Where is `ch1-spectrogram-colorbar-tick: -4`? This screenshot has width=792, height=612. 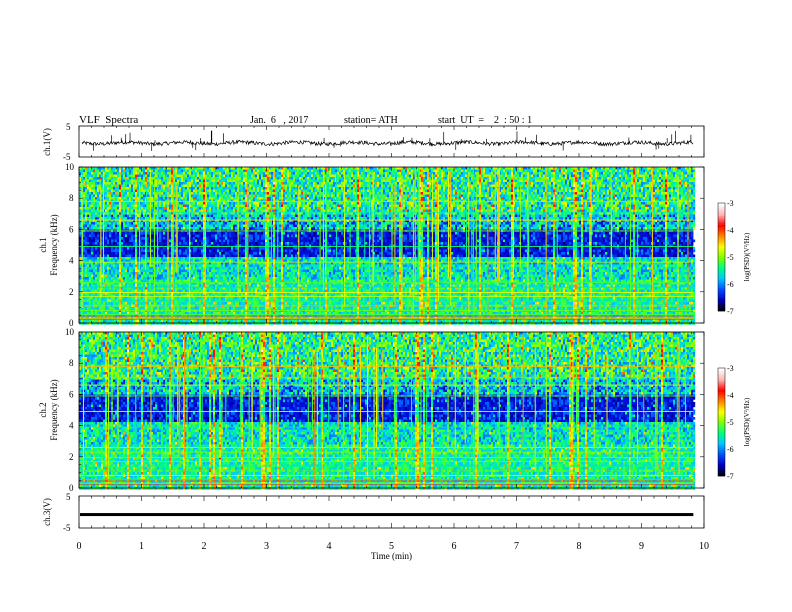 ch1-spectrogram-colorbar-tick: -4 is located at coordinates (730, 230).